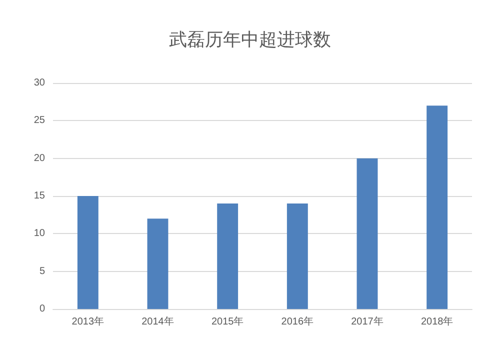 The height and width of the screenshot is (362, 500). What do you see at coordinates (40, 83) in the screenshot?
I see `y-tick-label: 30` at bounding box center [40, 83].